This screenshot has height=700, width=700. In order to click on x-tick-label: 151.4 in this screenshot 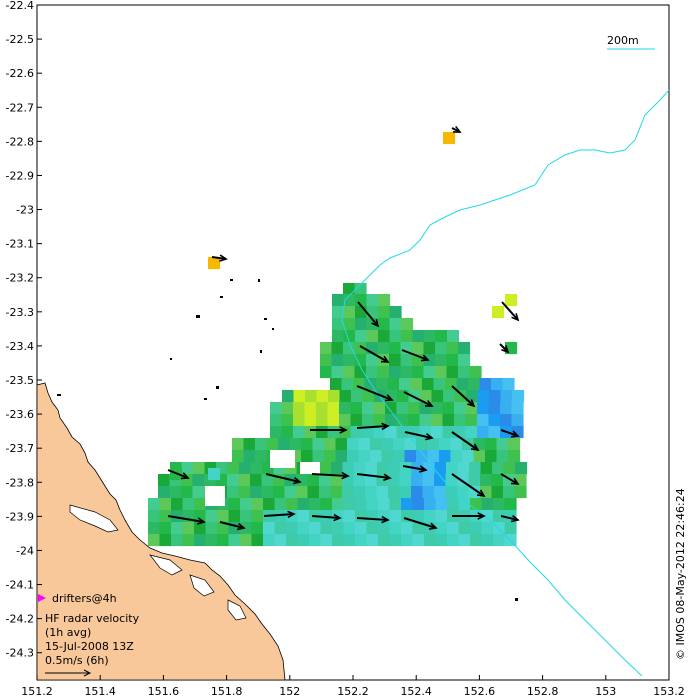, I will do `click(100, 691)`.